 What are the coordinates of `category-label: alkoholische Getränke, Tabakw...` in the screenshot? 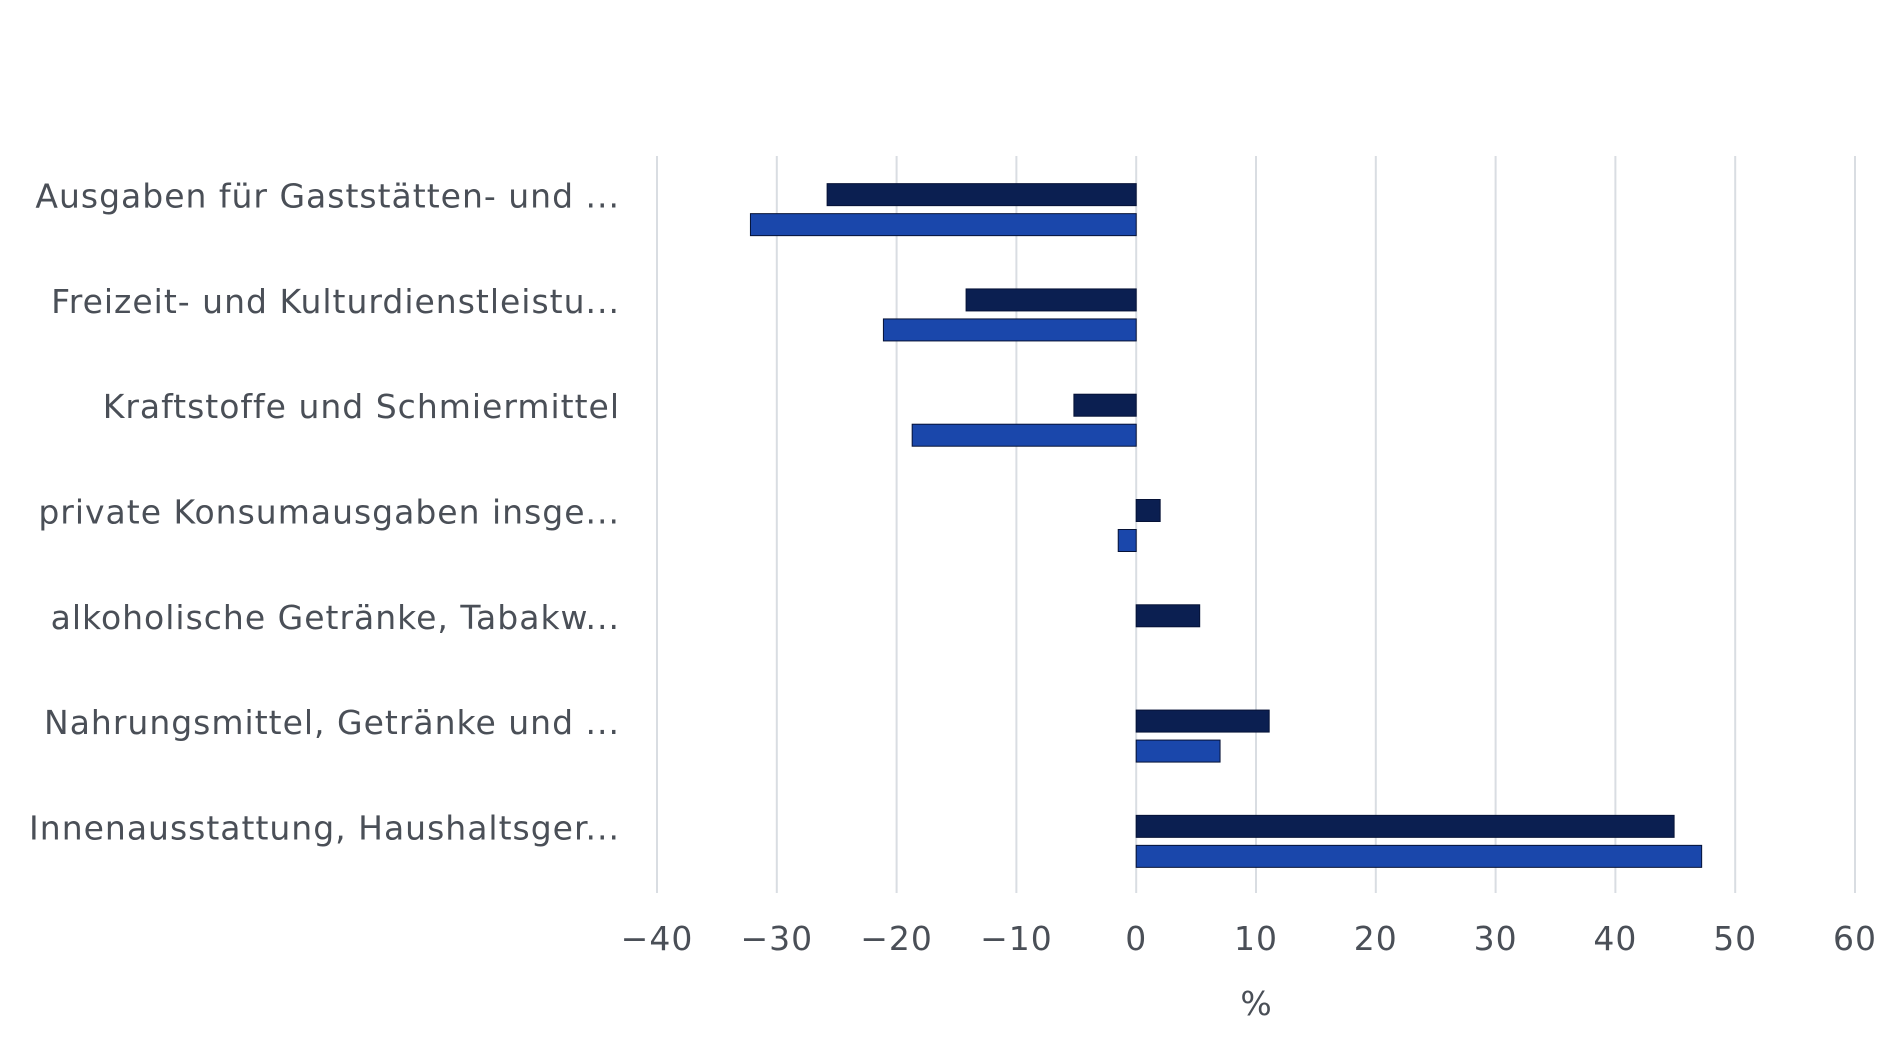 It's located at (335, 617).